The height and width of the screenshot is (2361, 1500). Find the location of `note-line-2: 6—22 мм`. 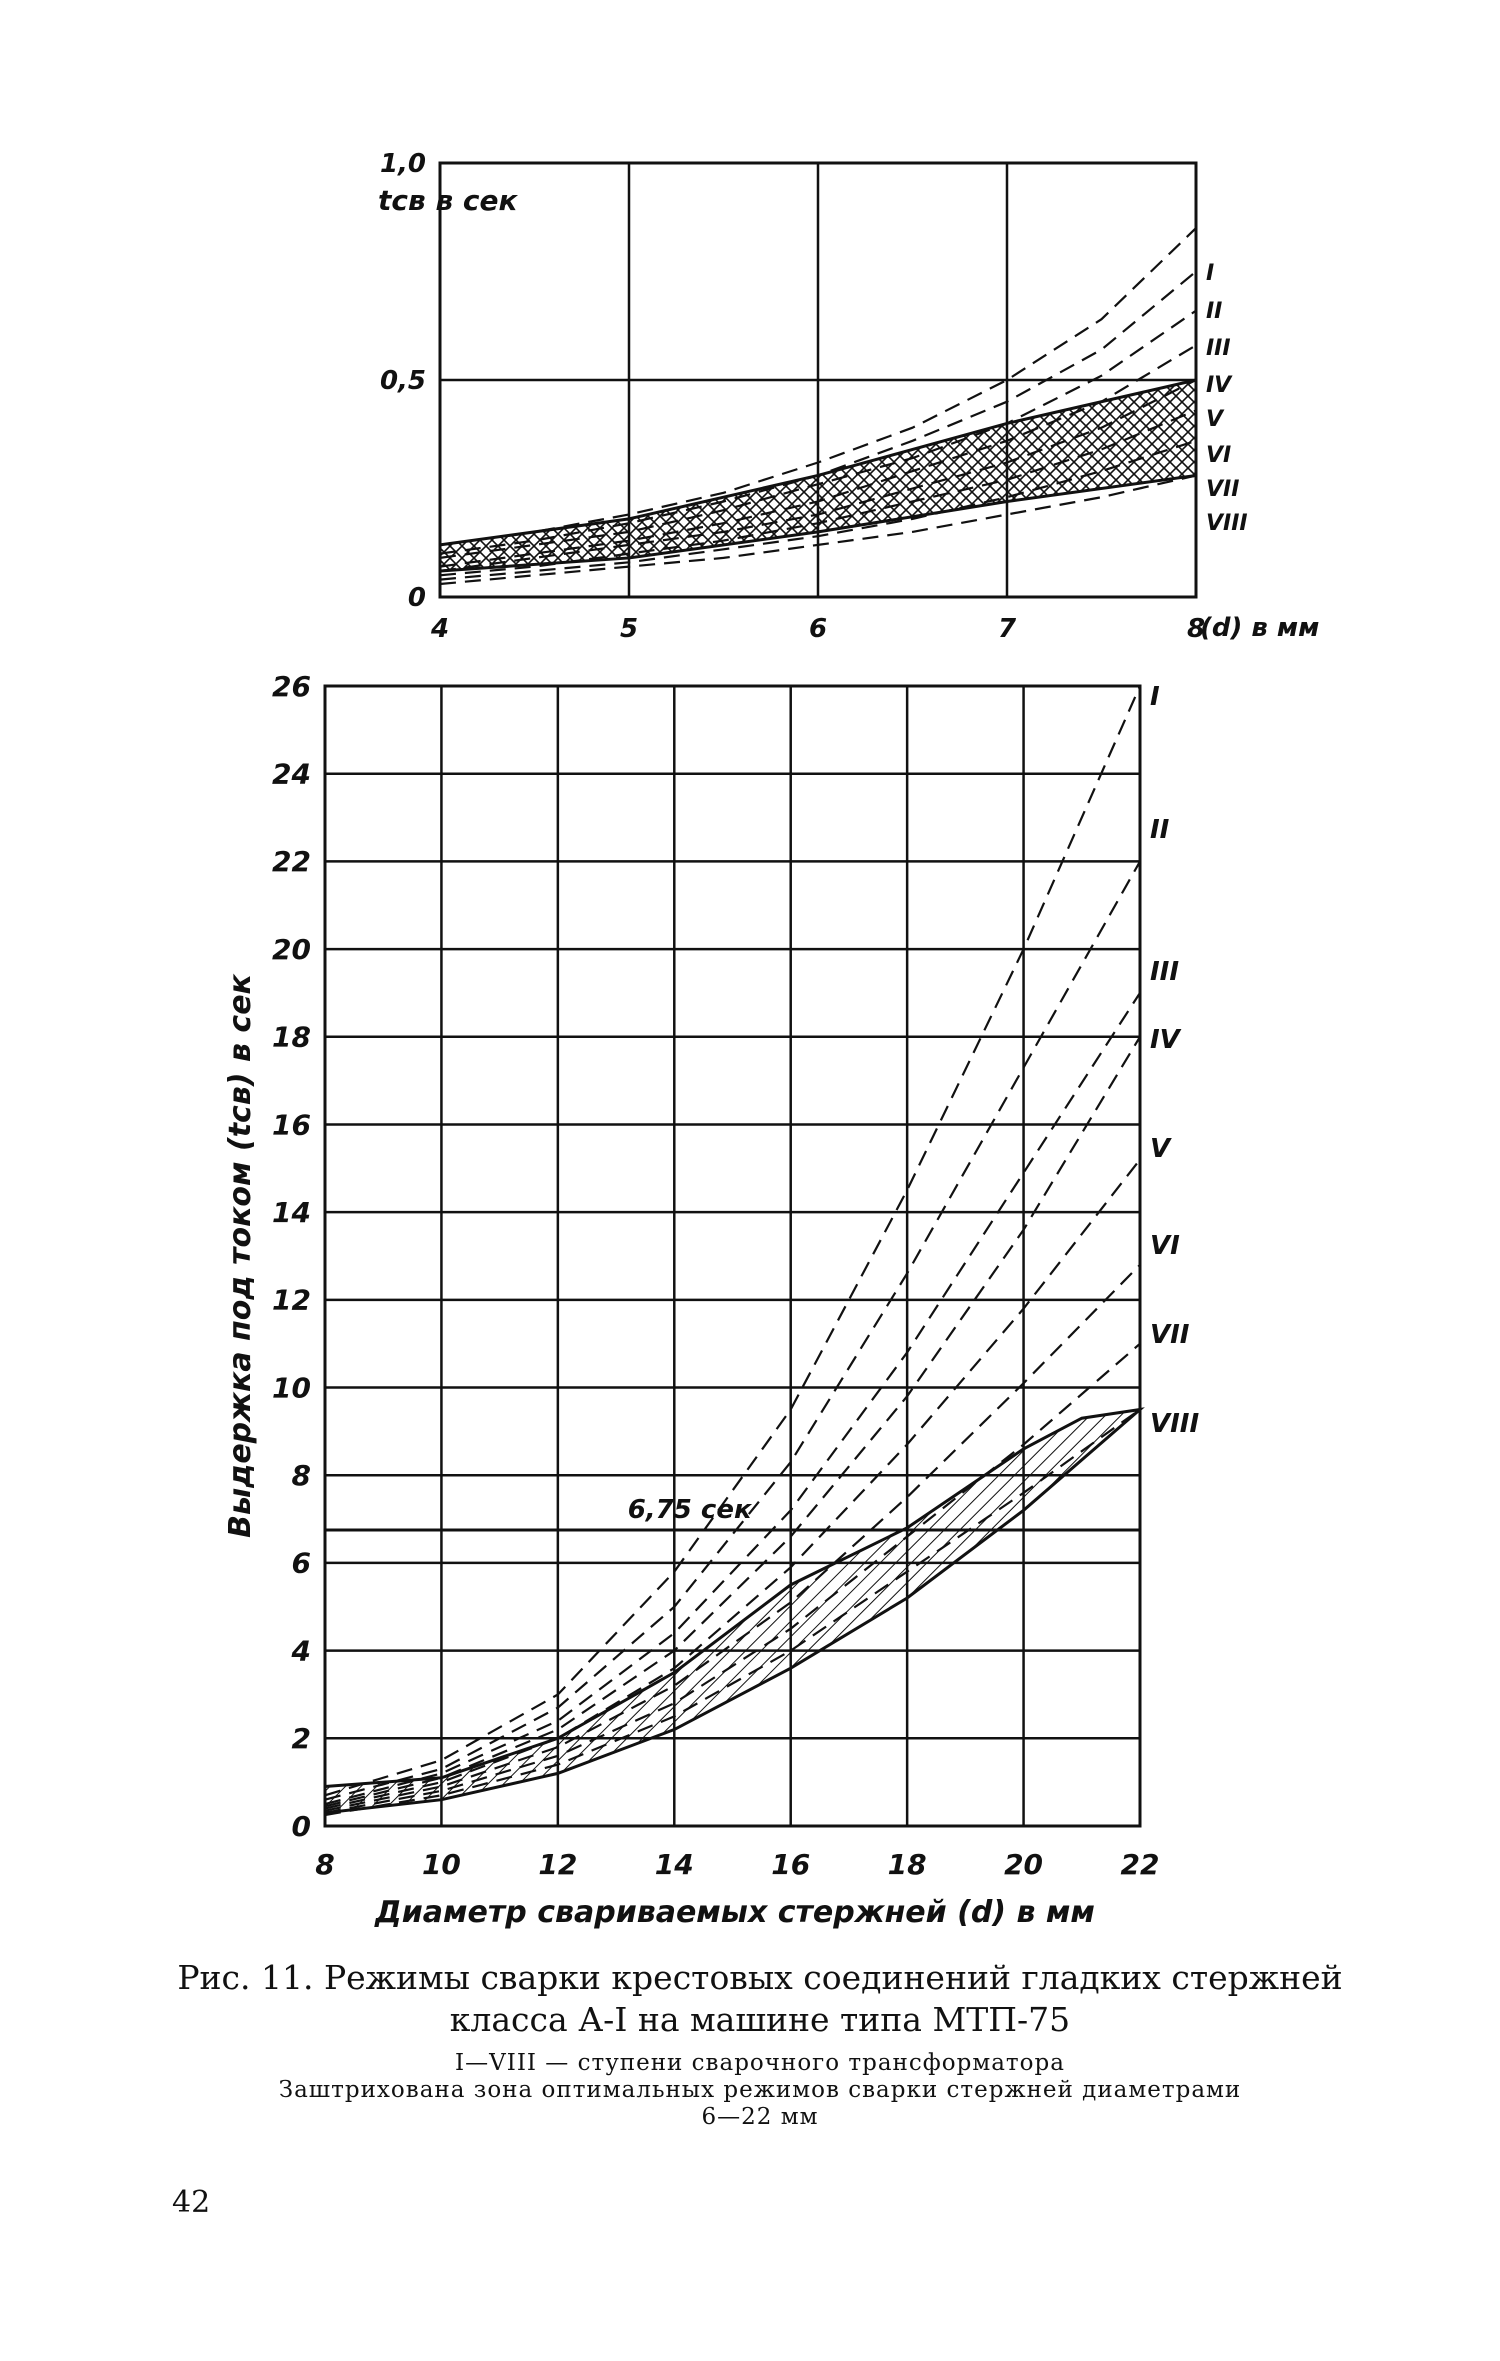

note-line-2: 6—22 мм is located at coordinates (760, 2117).